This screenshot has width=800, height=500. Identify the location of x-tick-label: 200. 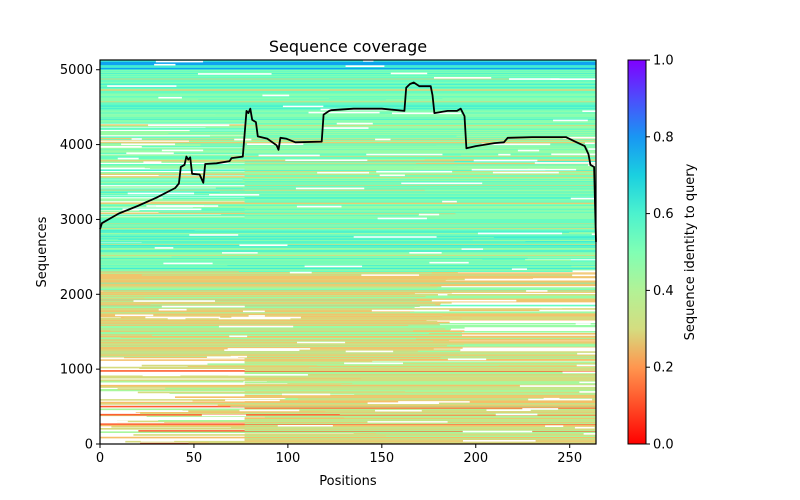
(475, 458).